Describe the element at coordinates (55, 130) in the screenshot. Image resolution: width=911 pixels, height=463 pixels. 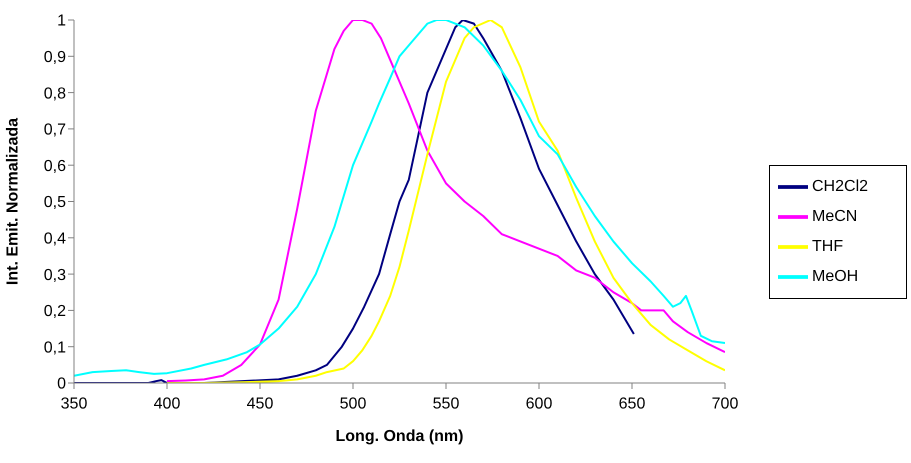
I see `y-tick-label: 0,7` at that location.